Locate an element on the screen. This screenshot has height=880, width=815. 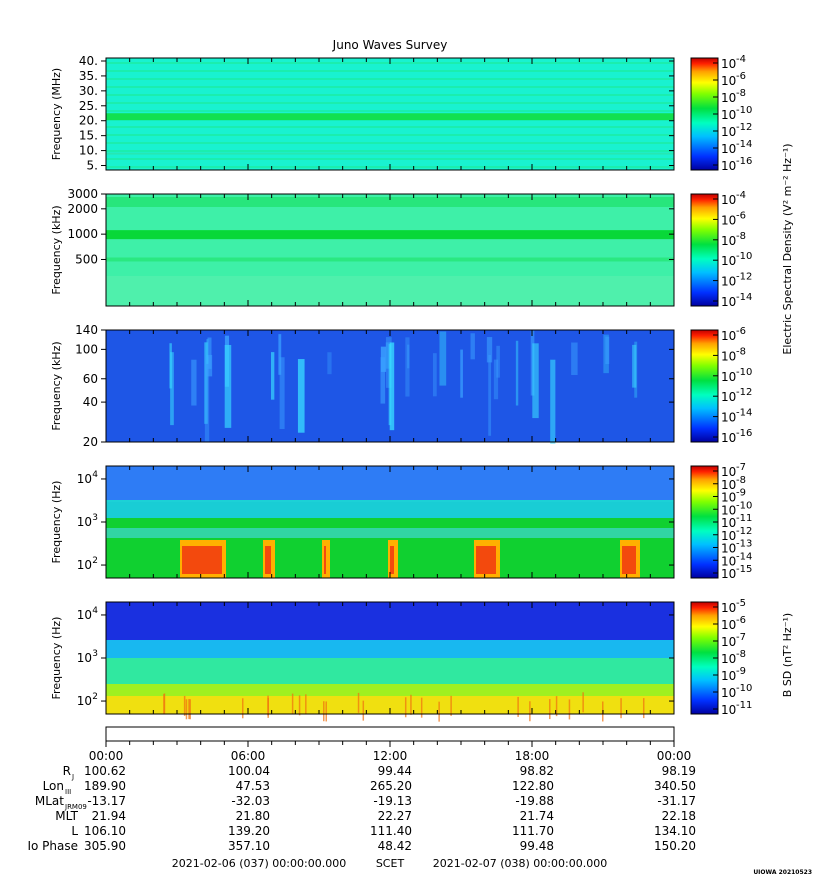
ephemeris-value: 21.80 is located at coordinates (253, 816).